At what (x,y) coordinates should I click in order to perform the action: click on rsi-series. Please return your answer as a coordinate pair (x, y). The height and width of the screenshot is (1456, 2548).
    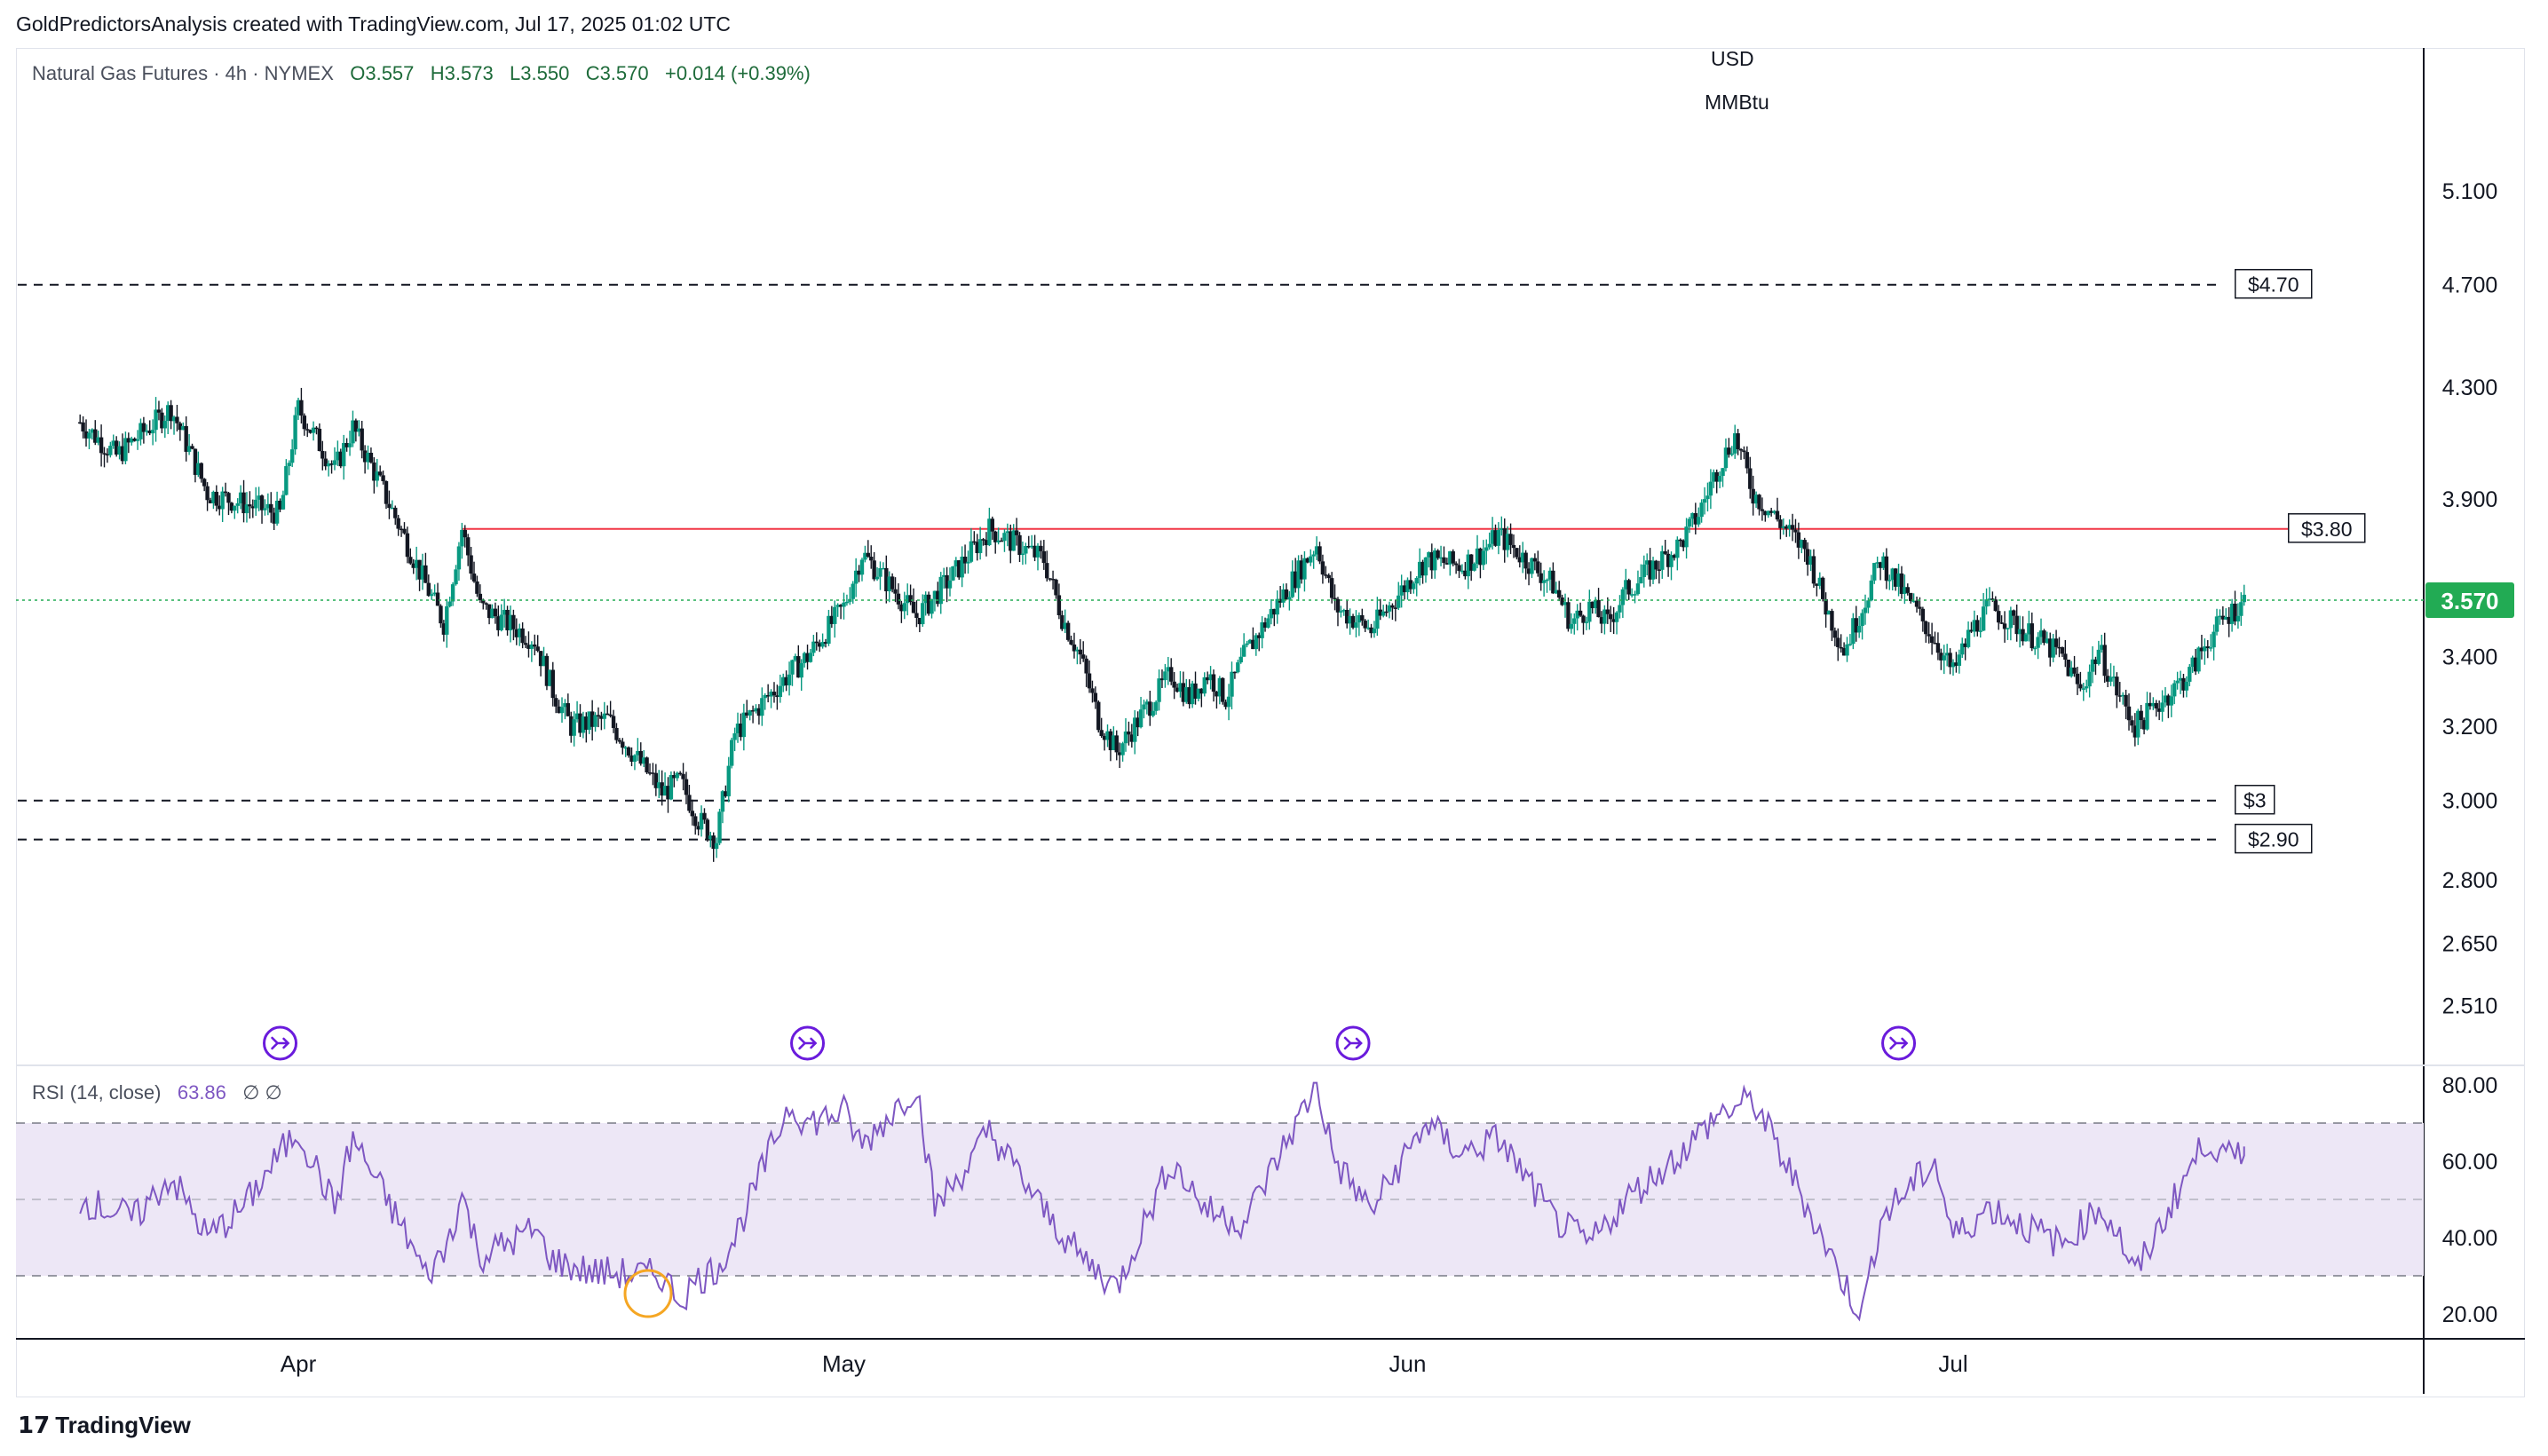
    Looking at the image, I should click on (1162, 1201).